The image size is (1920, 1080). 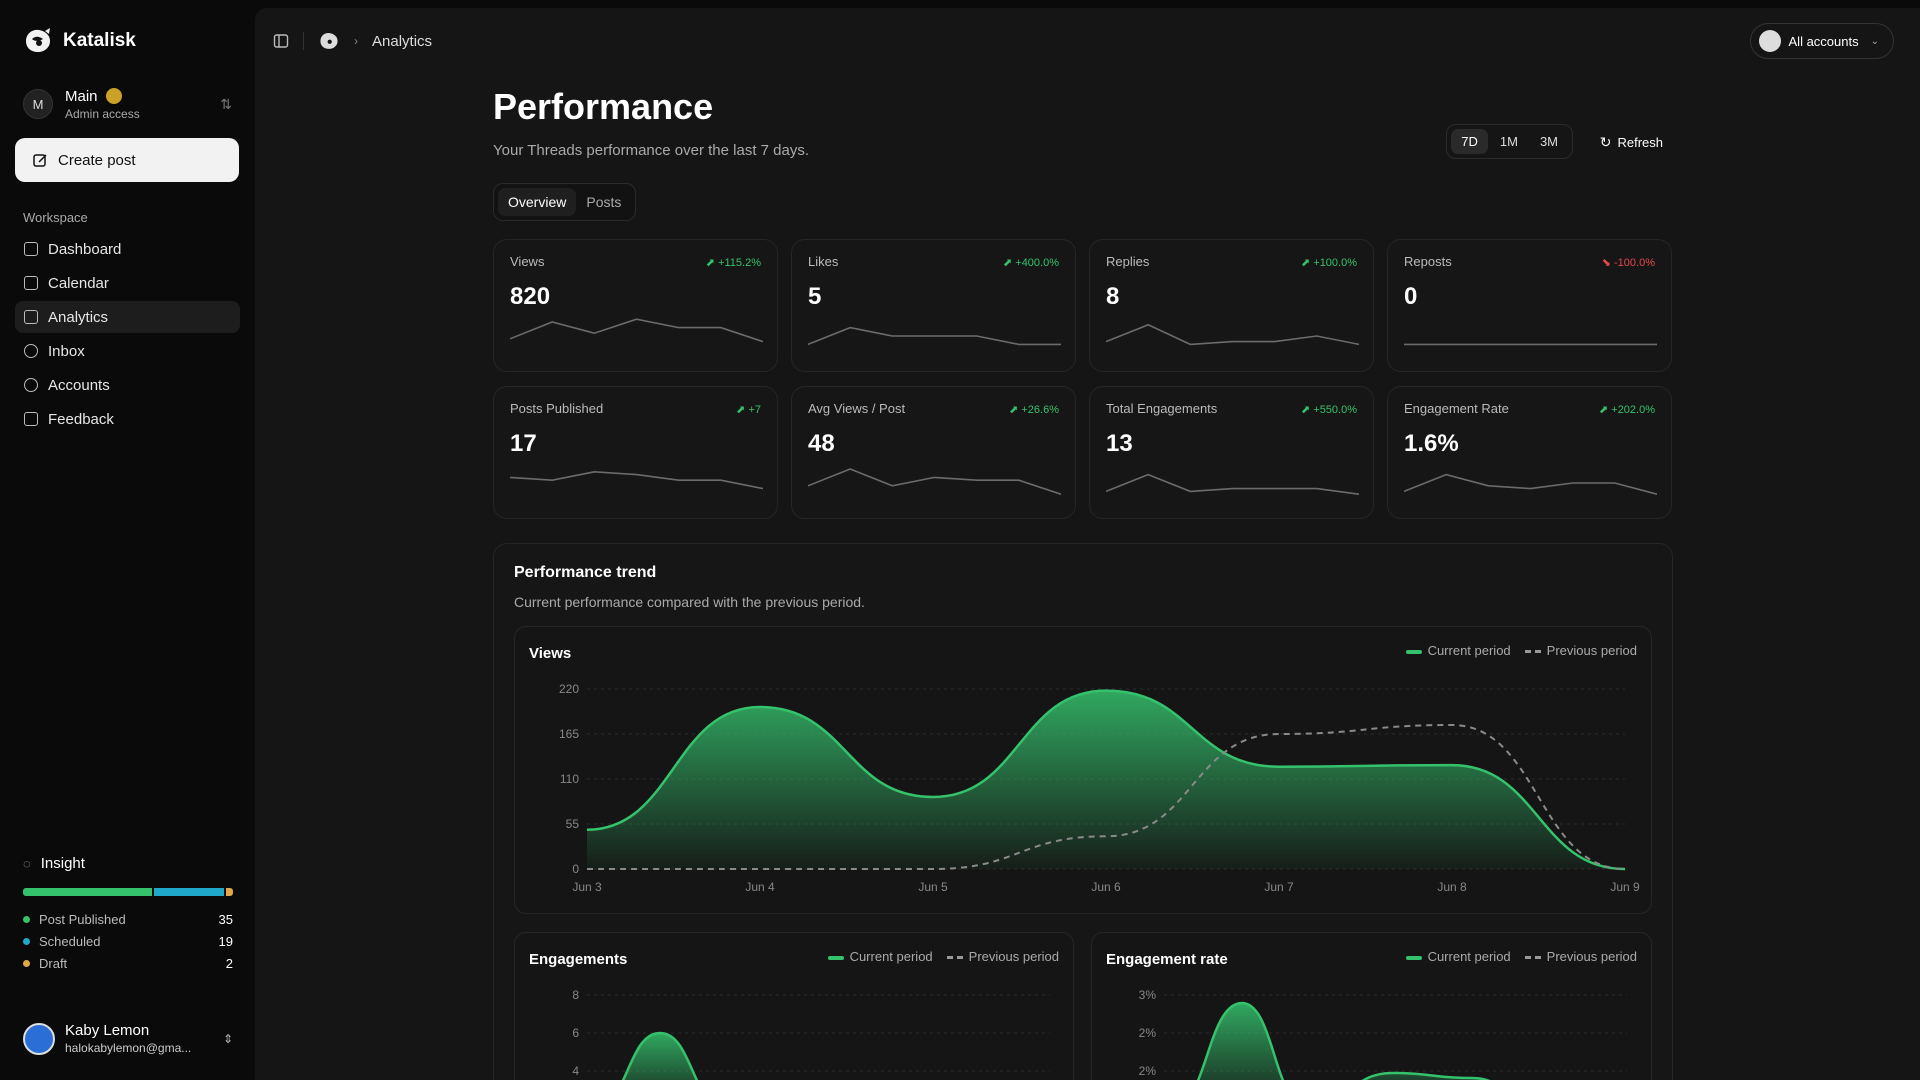 What do you see at coordinates (99, 40) in the screenshot?
I see `brand-name: Katalisk` at bounding box center [99, 40].